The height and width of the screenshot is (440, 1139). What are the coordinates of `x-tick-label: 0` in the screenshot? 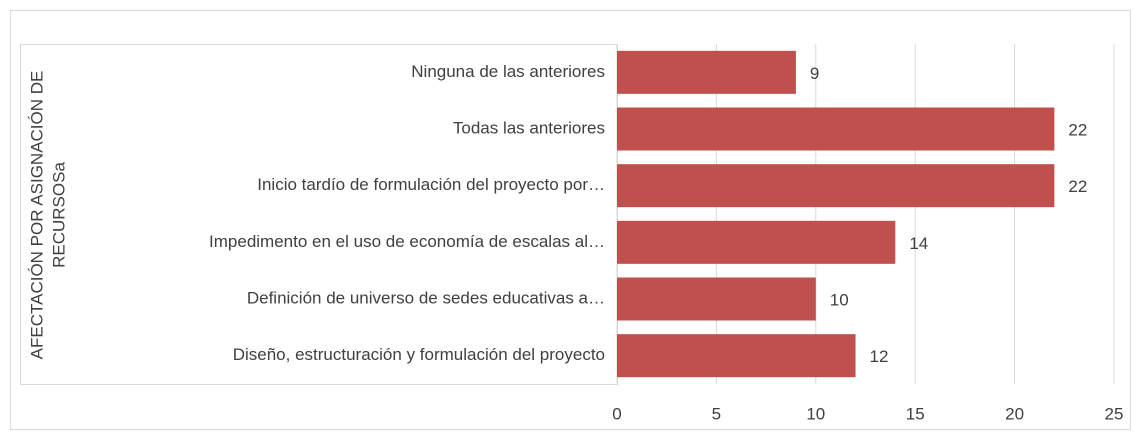 It's located at (616, 413).